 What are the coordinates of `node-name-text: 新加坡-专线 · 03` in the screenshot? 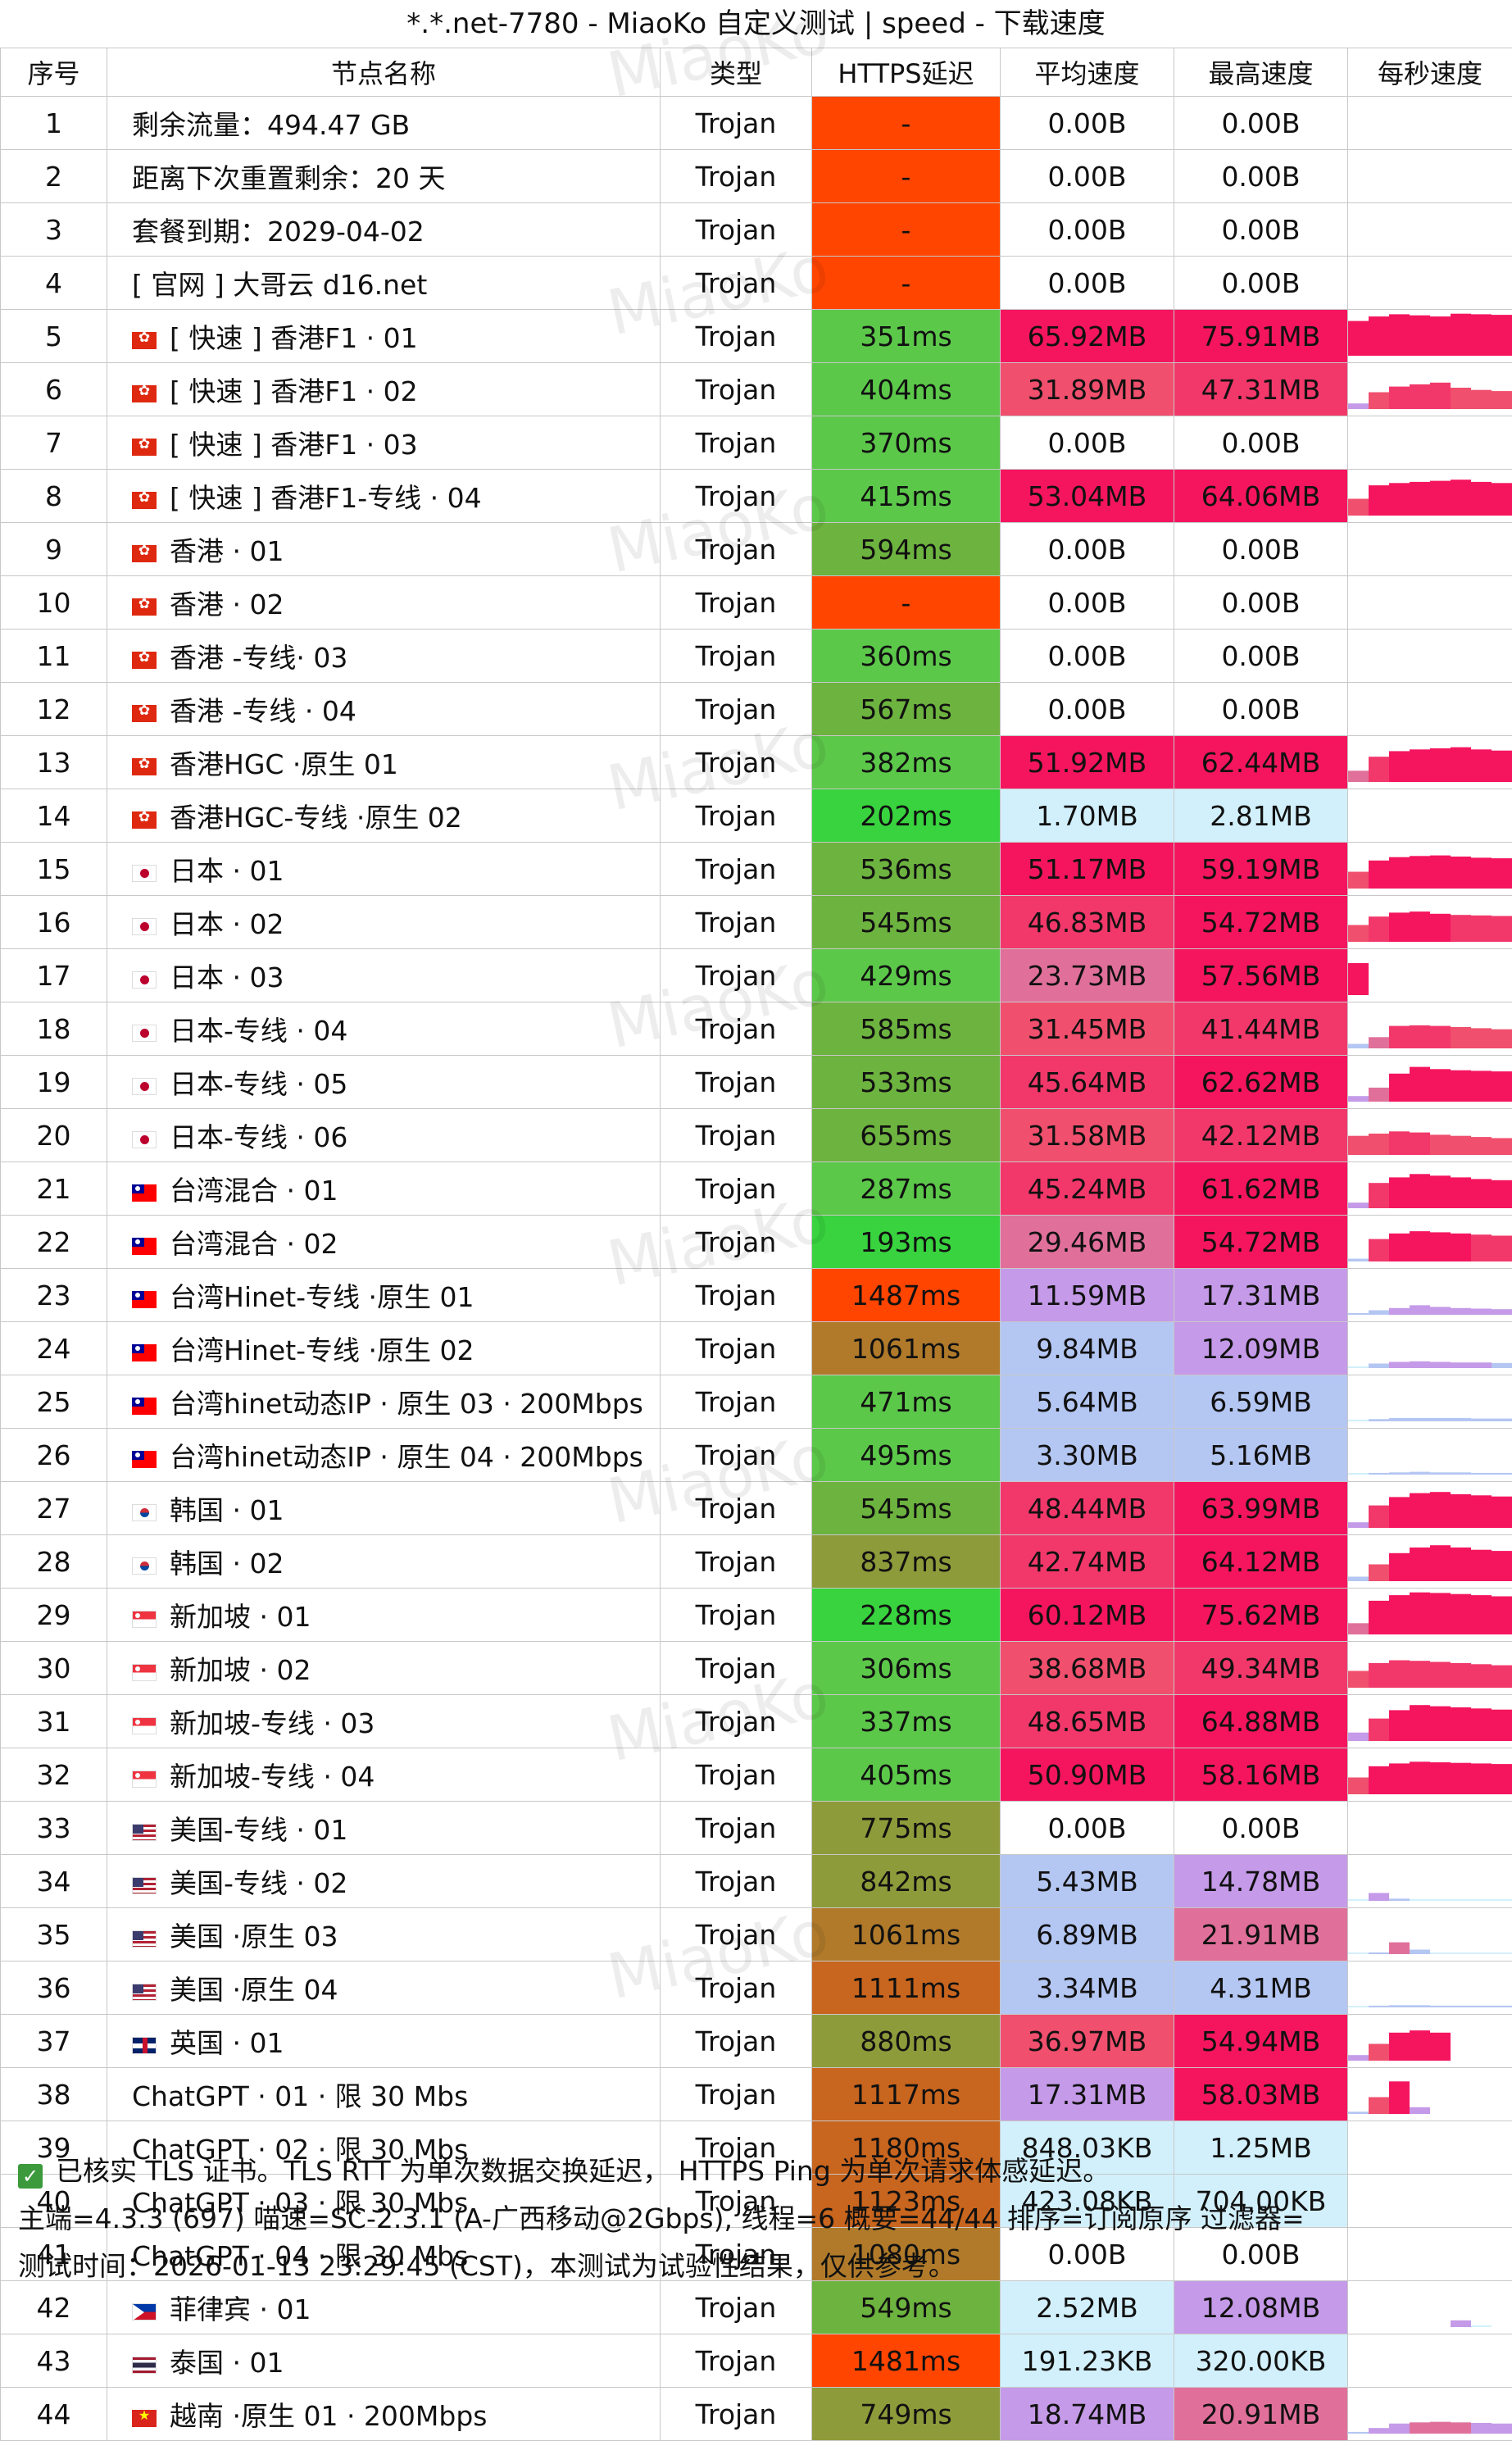 It's located at (272, 1723).